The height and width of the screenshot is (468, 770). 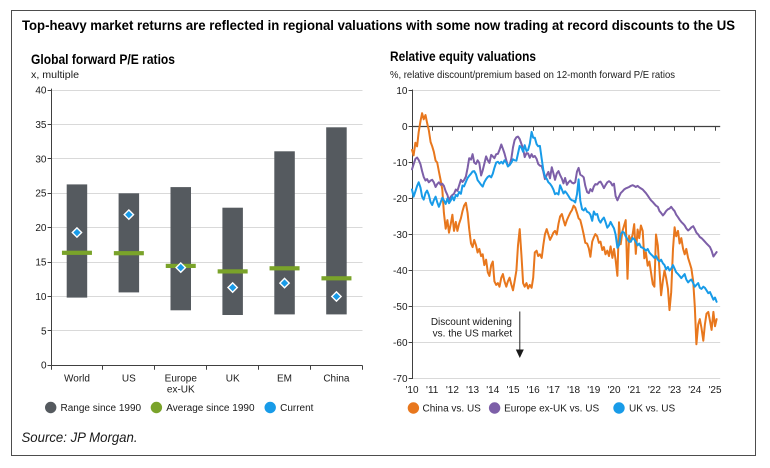 What do you see at coordinates (473, 333) in the screenshot?
I see `svg-text: vs. the US market` at bounding box center [473, 333].